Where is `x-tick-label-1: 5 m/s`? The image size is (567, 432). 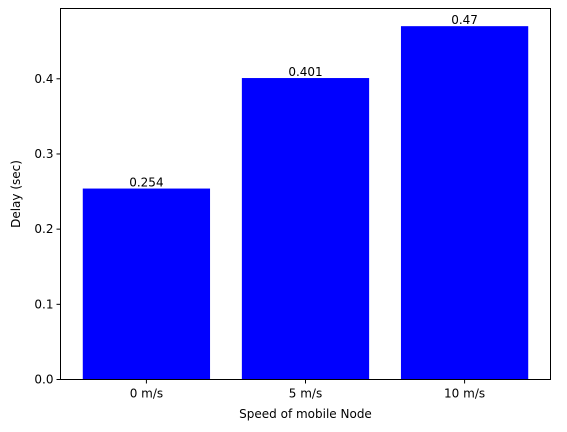
x-tick-label-1: 5 m/s is located at coordinates (305, 394).